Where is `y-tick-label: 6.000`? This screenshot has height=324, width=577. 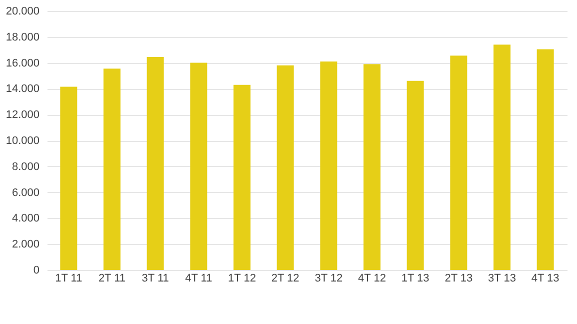 y-tick-label: 6.000 is located at coordinates (26, 192).